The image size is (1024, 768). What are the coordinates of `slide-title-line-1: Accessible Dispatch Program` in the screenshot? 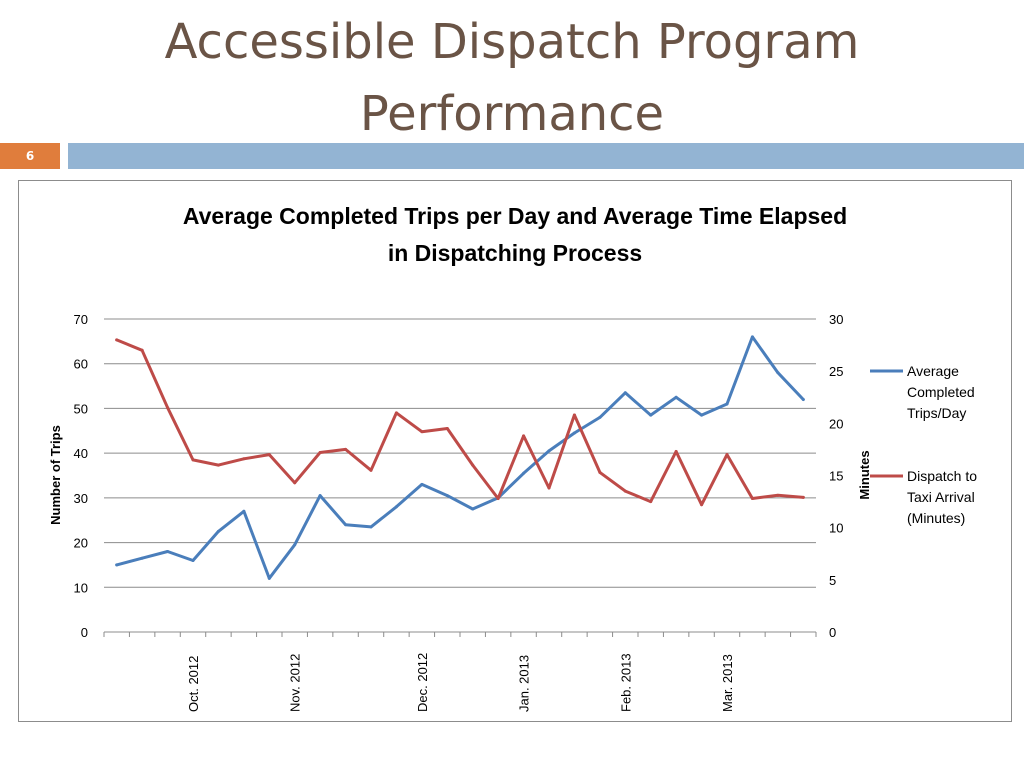 It's located at (512, 42).